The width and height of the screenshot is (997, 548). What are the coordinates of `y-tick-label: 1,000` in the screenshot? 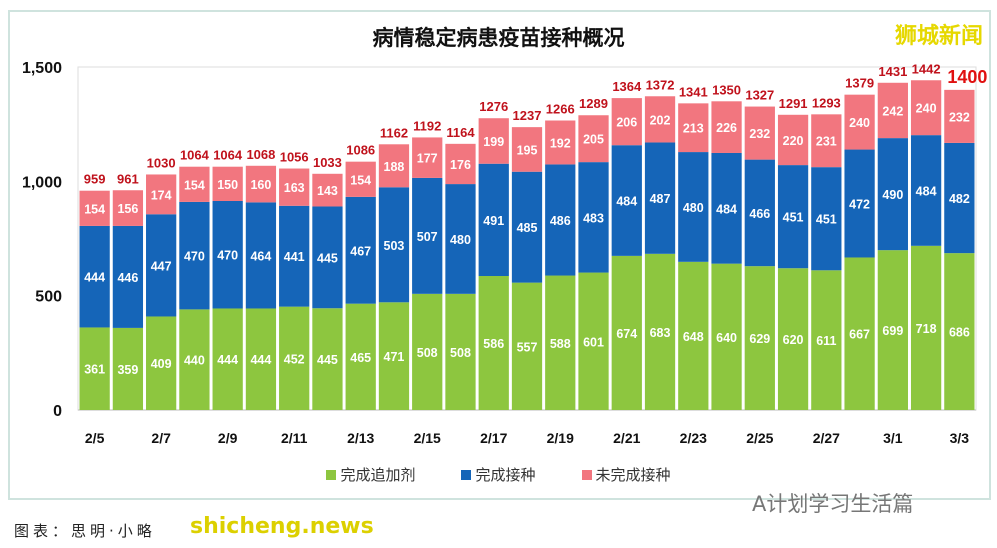 It's located at (42, 182).